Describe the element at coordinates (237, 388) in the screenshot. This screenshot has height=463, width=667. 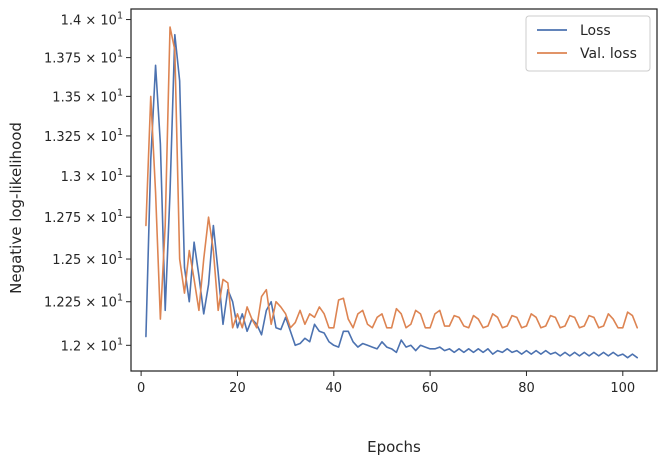
I see `x-tick-label: 20` at that location.